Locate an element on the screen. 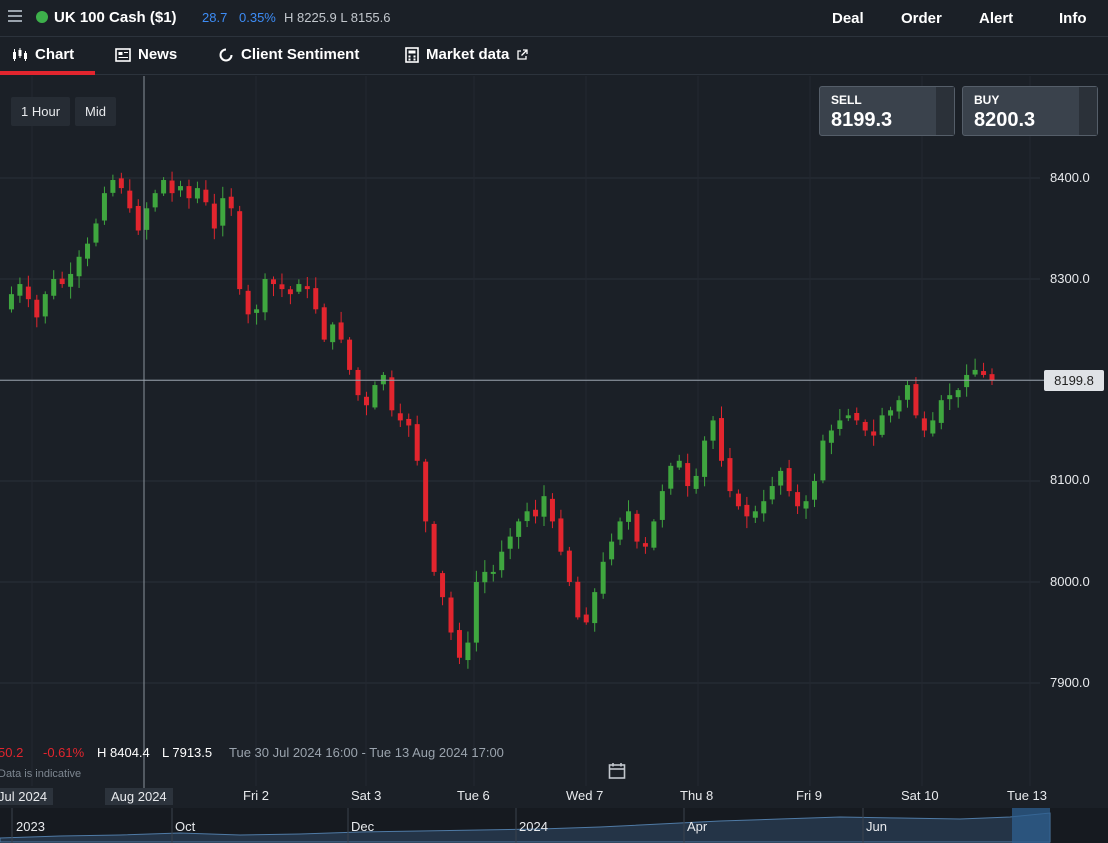 Image resolution: width=1108 pixels, height=843 pixels. timeframe-selector: 1 Hour is located at coordinates (41, 111).